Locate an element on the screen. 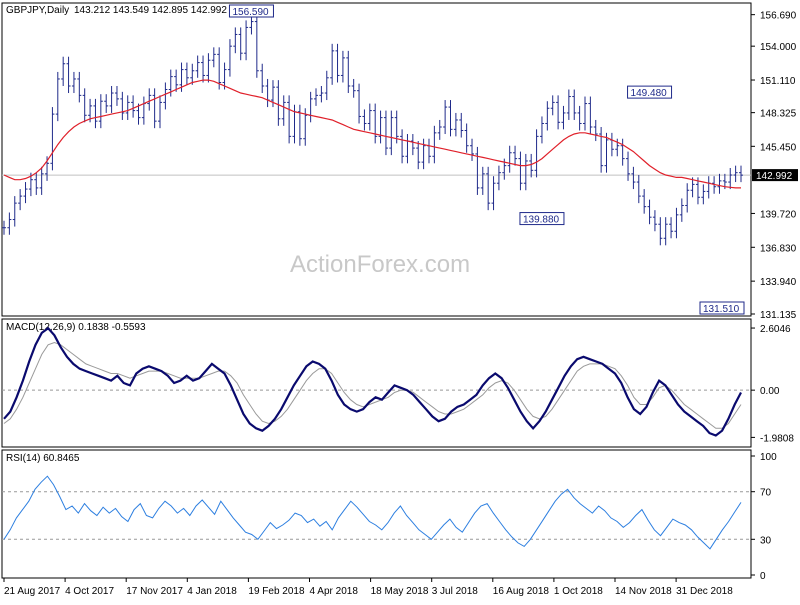  x-tick-label: 21 Aug 2017 is located at coordinates (32, 591).